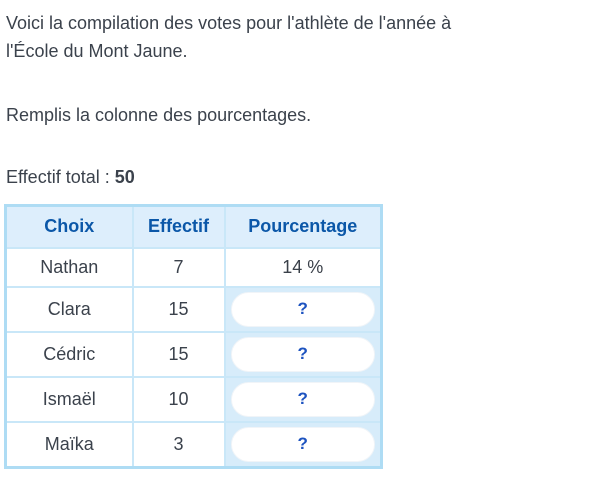 The width and height of the screenshot is (601, 492). What do you see at coordinates (178, 226) in the screenshot?
I see `column-header-effectif: Effectif` at bounding box center [178, 226].